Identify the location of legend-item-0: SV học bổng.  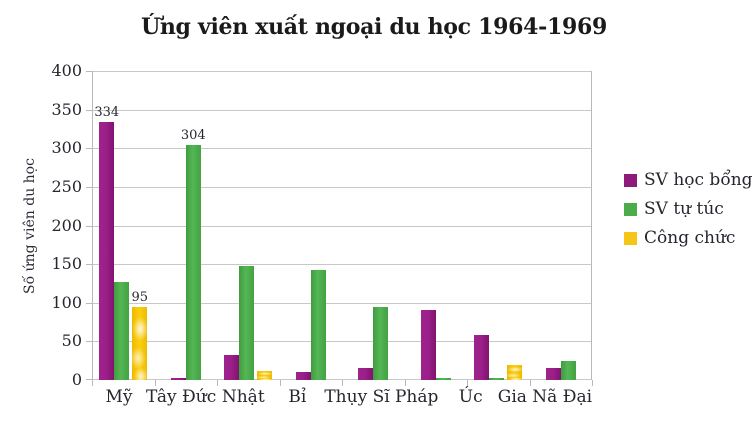
(688, 180).